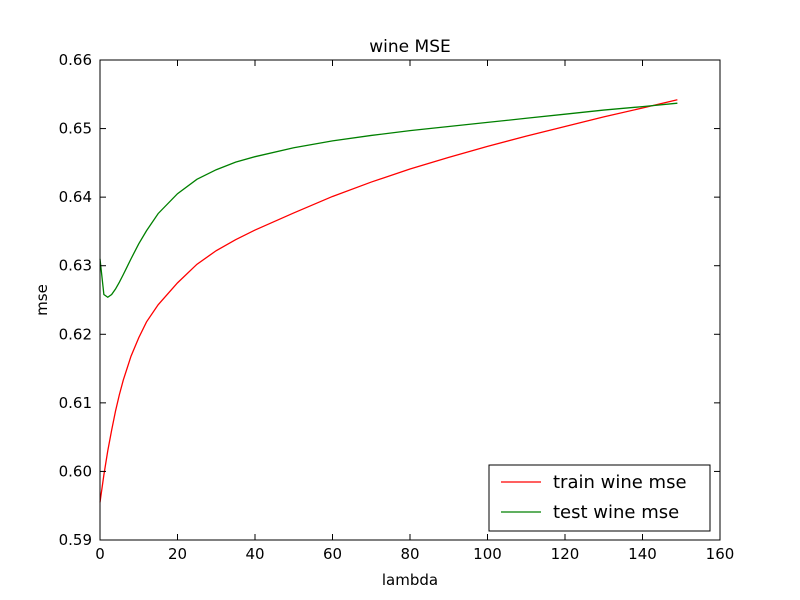 This screenshot has width=800, height=600. What do you see at coordinates (75, 197) in the screenshot?
I see `y-tick-label: 0.64` at bounding box center [75, 197].